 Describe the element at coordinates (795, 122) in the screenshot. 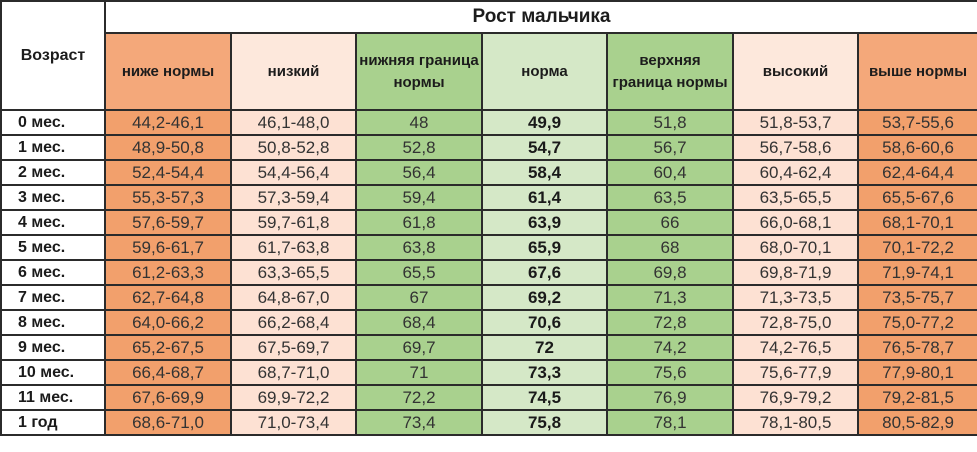

I see `cell-high: 51,8-53,7` at that location.